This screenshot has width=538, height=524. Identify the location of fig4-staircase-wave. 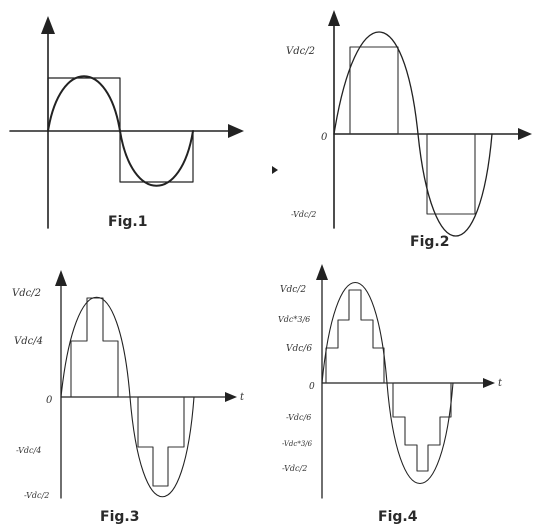
(388, 380).